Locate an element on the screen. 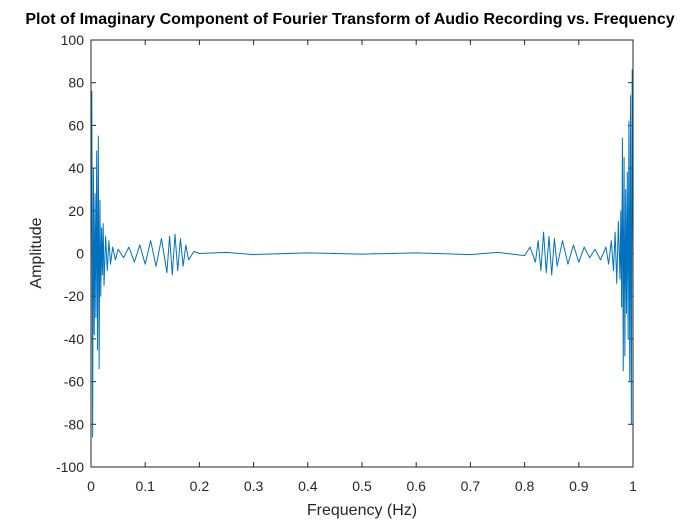 This screenshot has width=700, height=525. x-tick-label: 0.6 is located at coordinates (416, 486).